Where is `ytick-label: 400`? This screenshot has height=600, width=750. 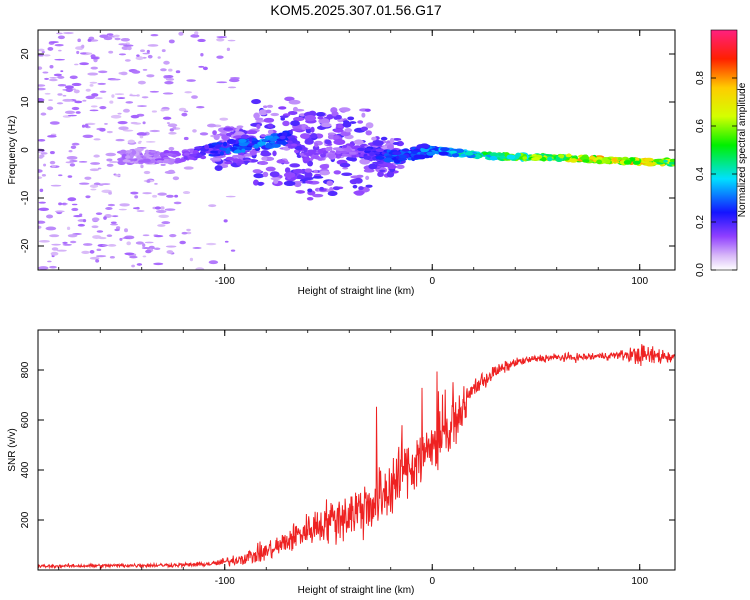 ytick-label: 400 is located at coordinates (25, 469).